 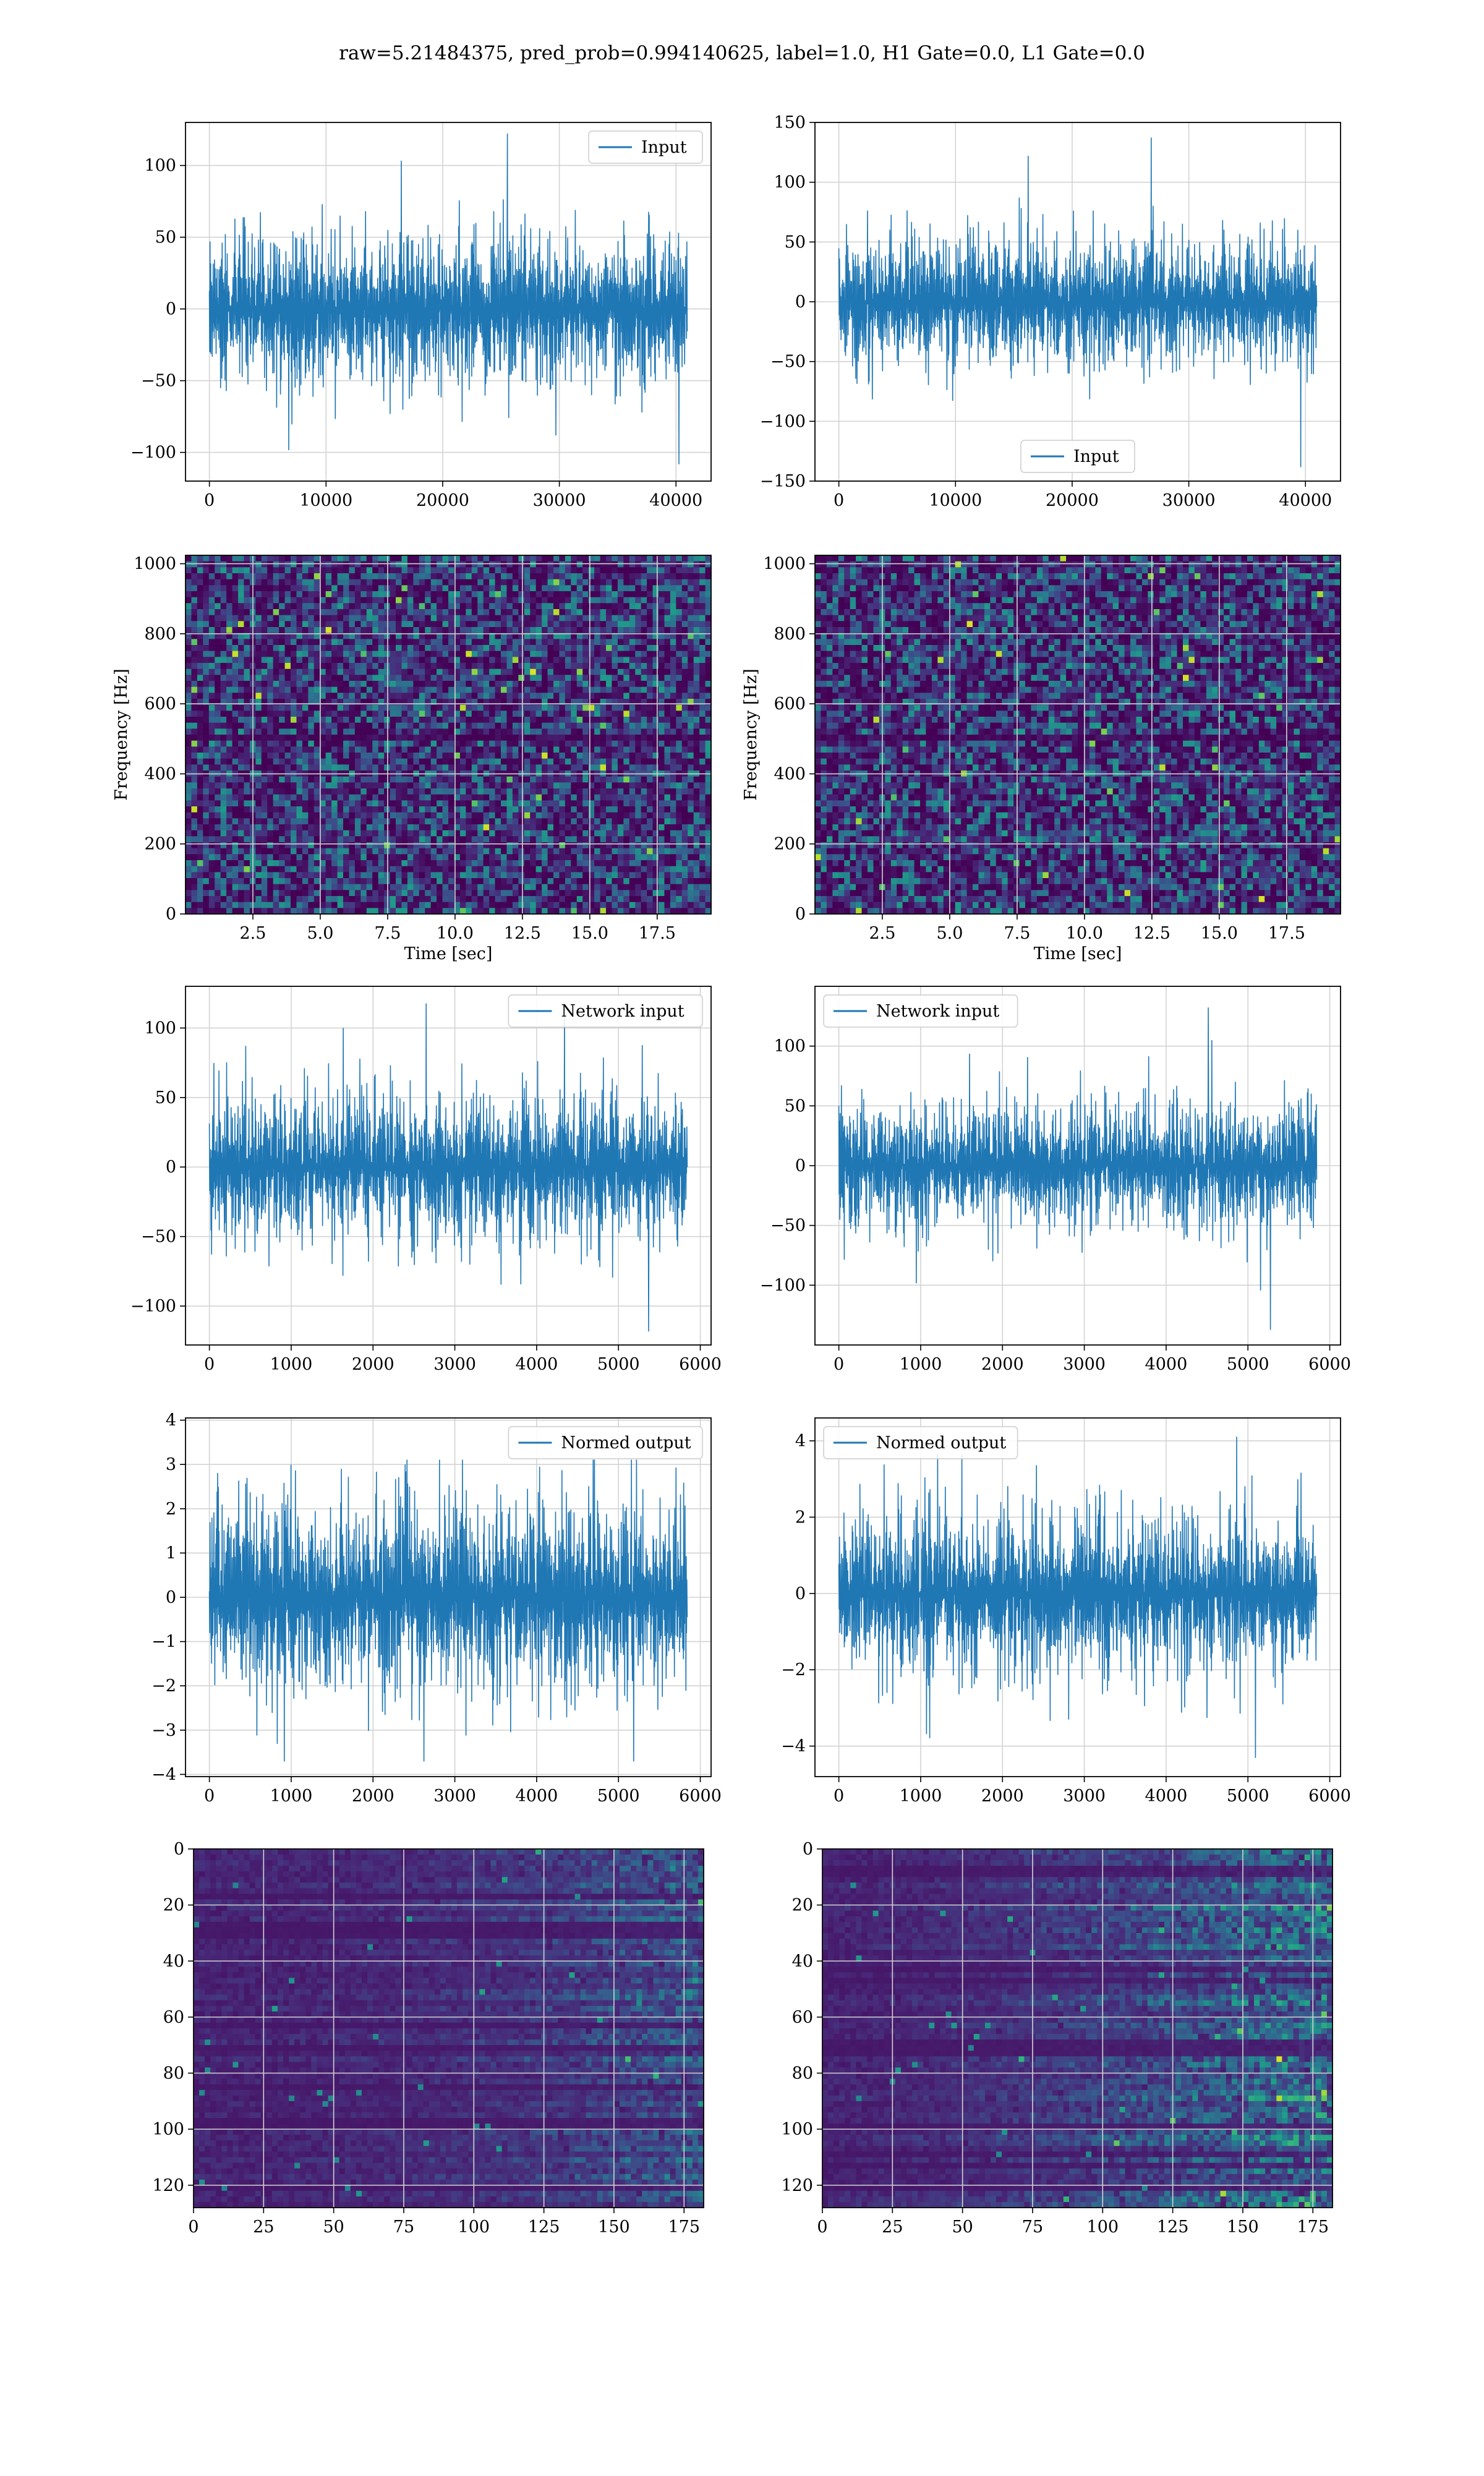 What do you see at coordinates (163, 1774) in the screenshot?
I see `y-tick-label: −4` at bounding box center [163, 1774].